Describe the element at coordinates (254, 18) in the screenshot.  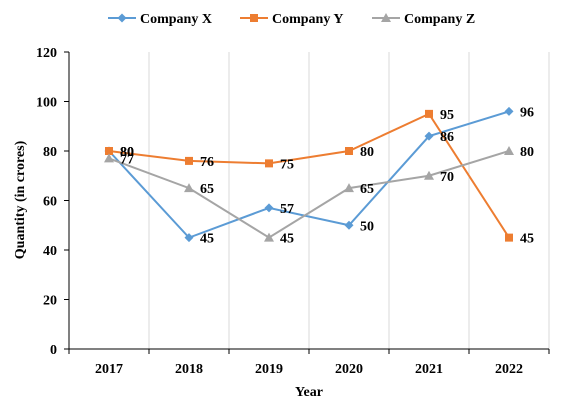
I see `legend-marker-company-y` at that location.